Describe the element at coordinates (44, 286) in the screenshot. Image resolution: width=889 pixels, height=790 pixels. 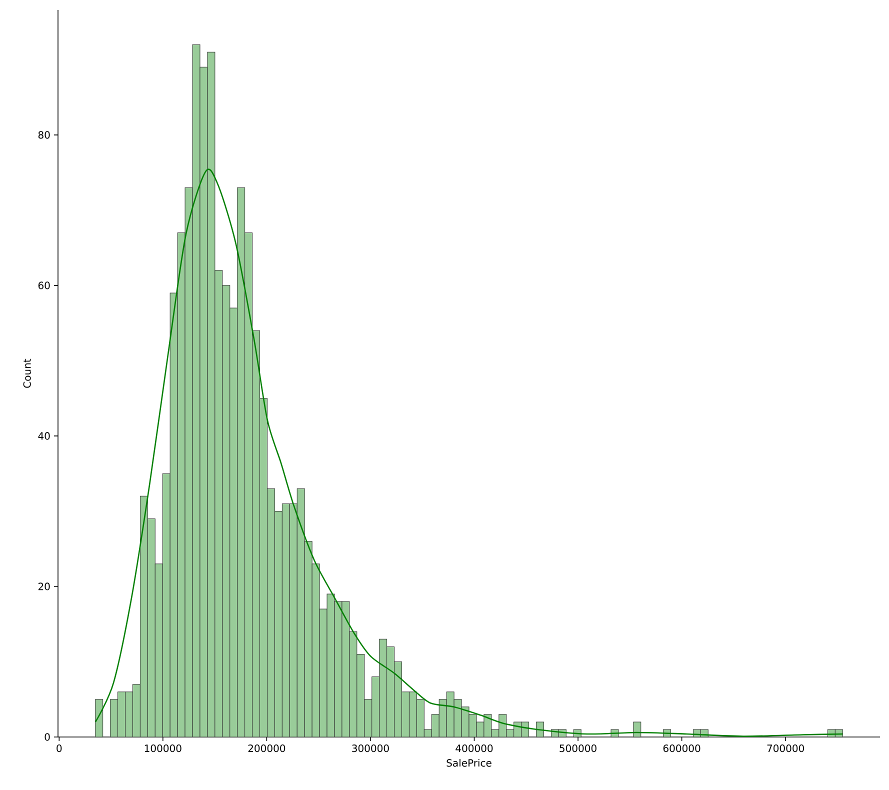
I see `y-tick-label: 60` at that location.